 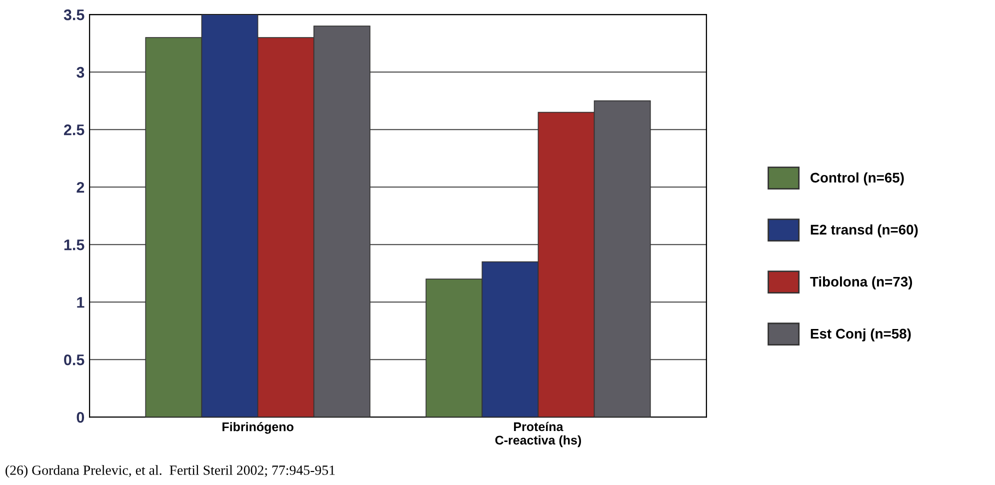 What do you see at coordinates (74, 245) in the screenshot?
I see `y-tick-label: 1.5` at bounding box center [74, 245].